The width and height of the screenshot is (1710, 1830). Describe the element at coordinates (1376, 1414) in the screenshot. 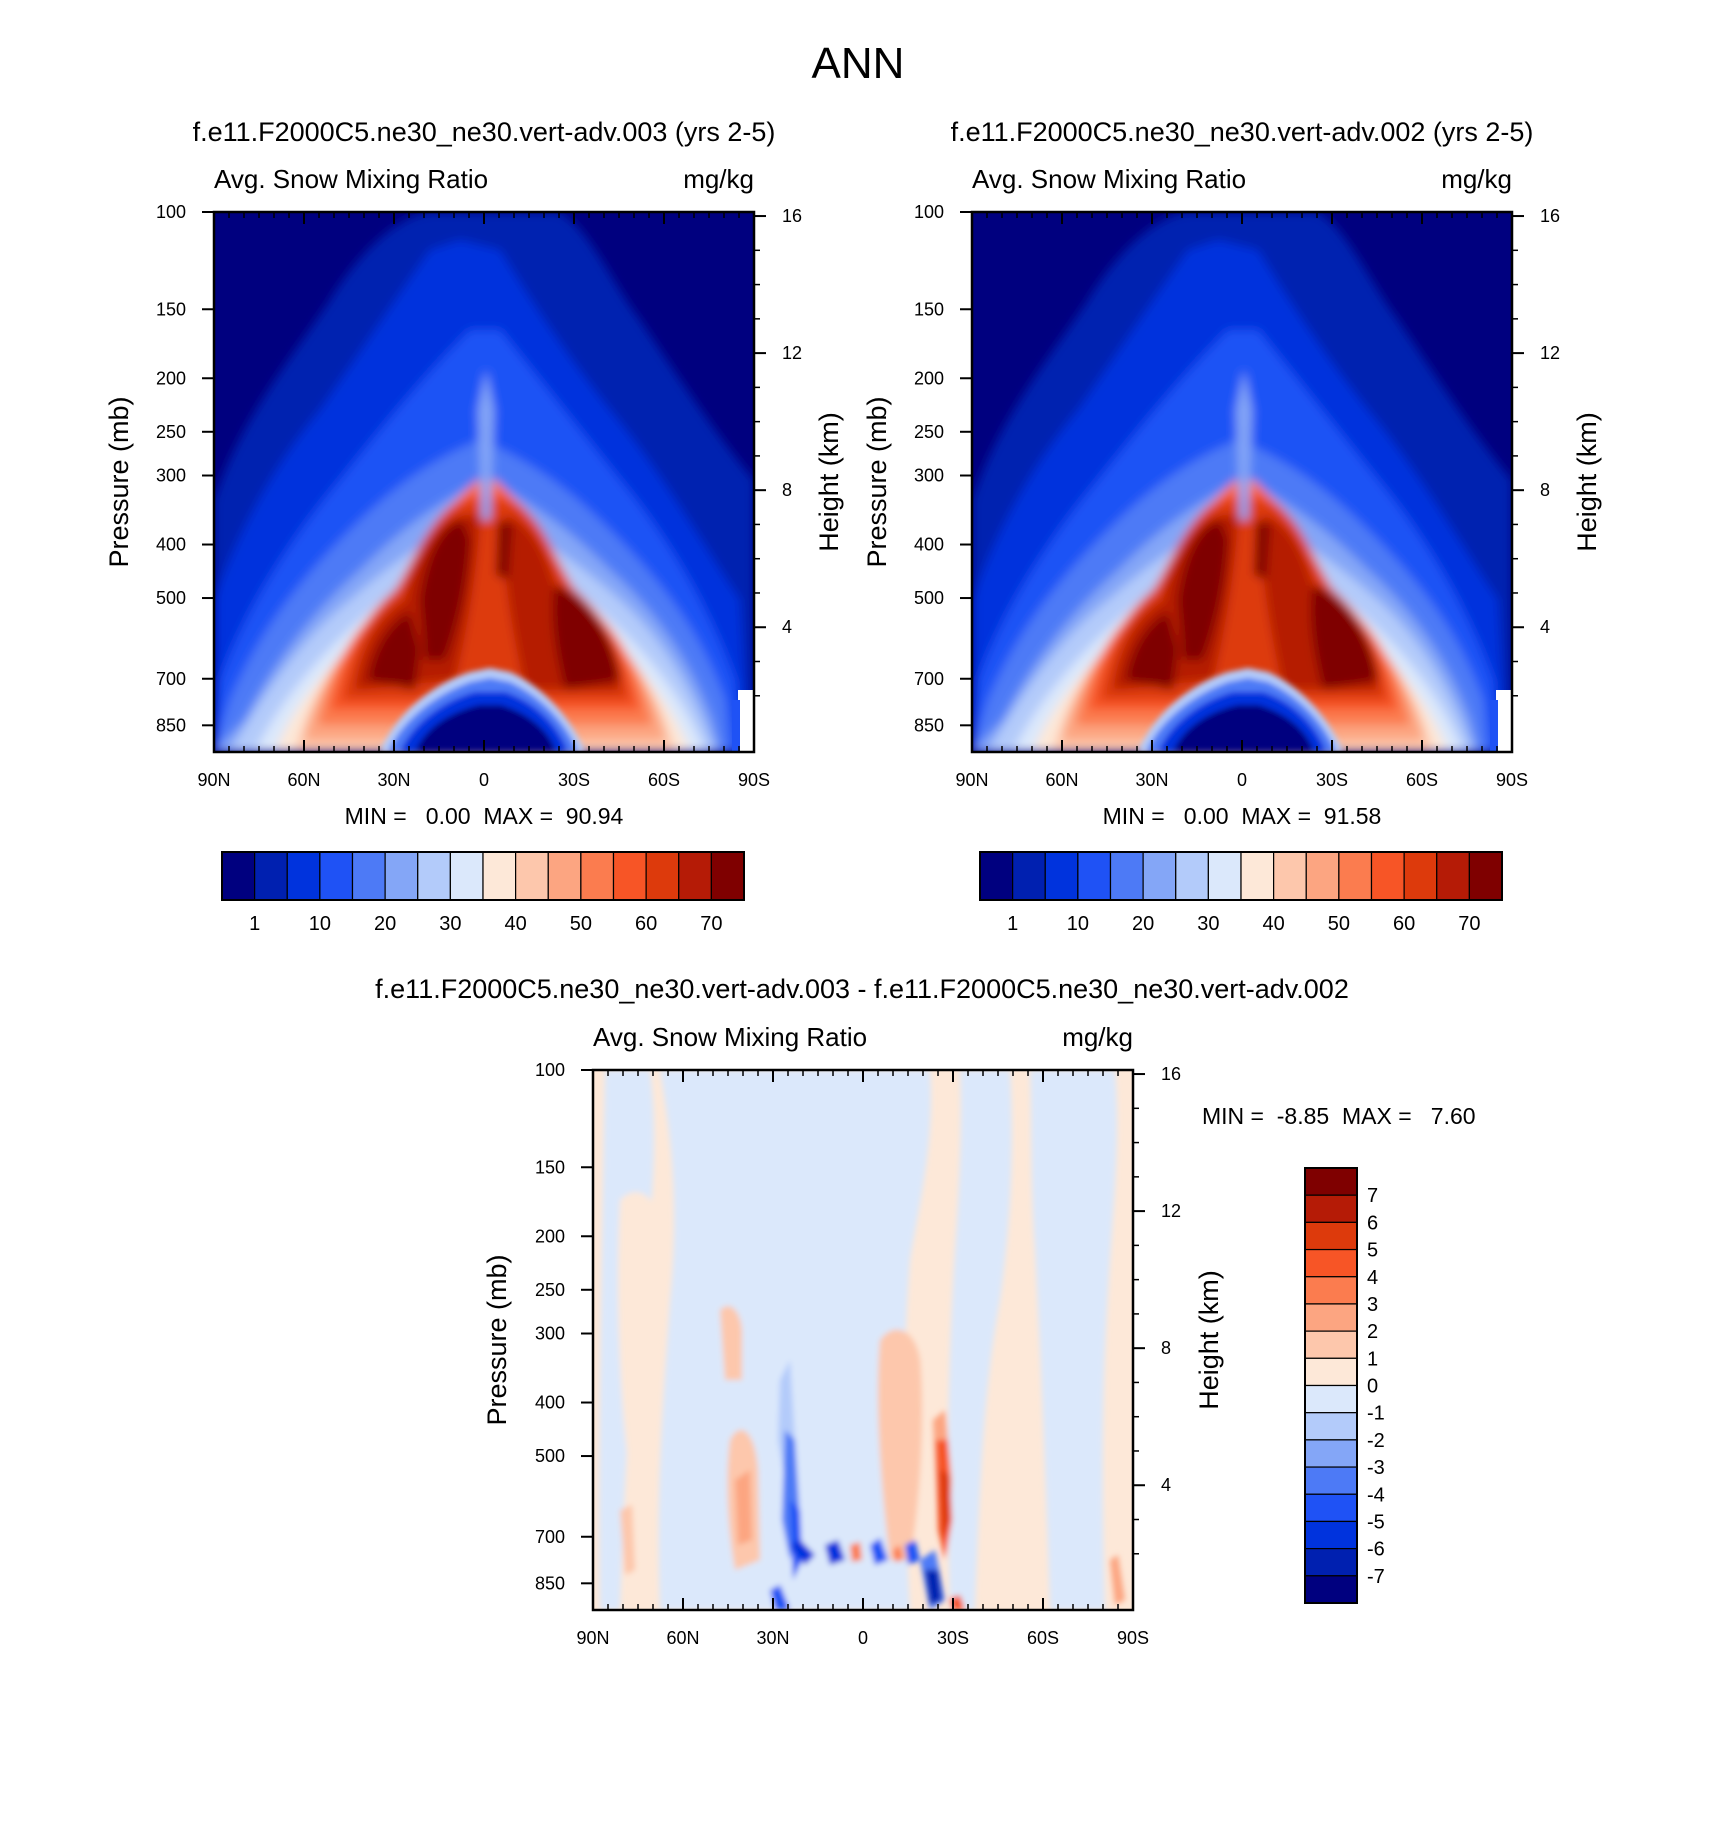

I see `colorbar-label: -1` at that location.